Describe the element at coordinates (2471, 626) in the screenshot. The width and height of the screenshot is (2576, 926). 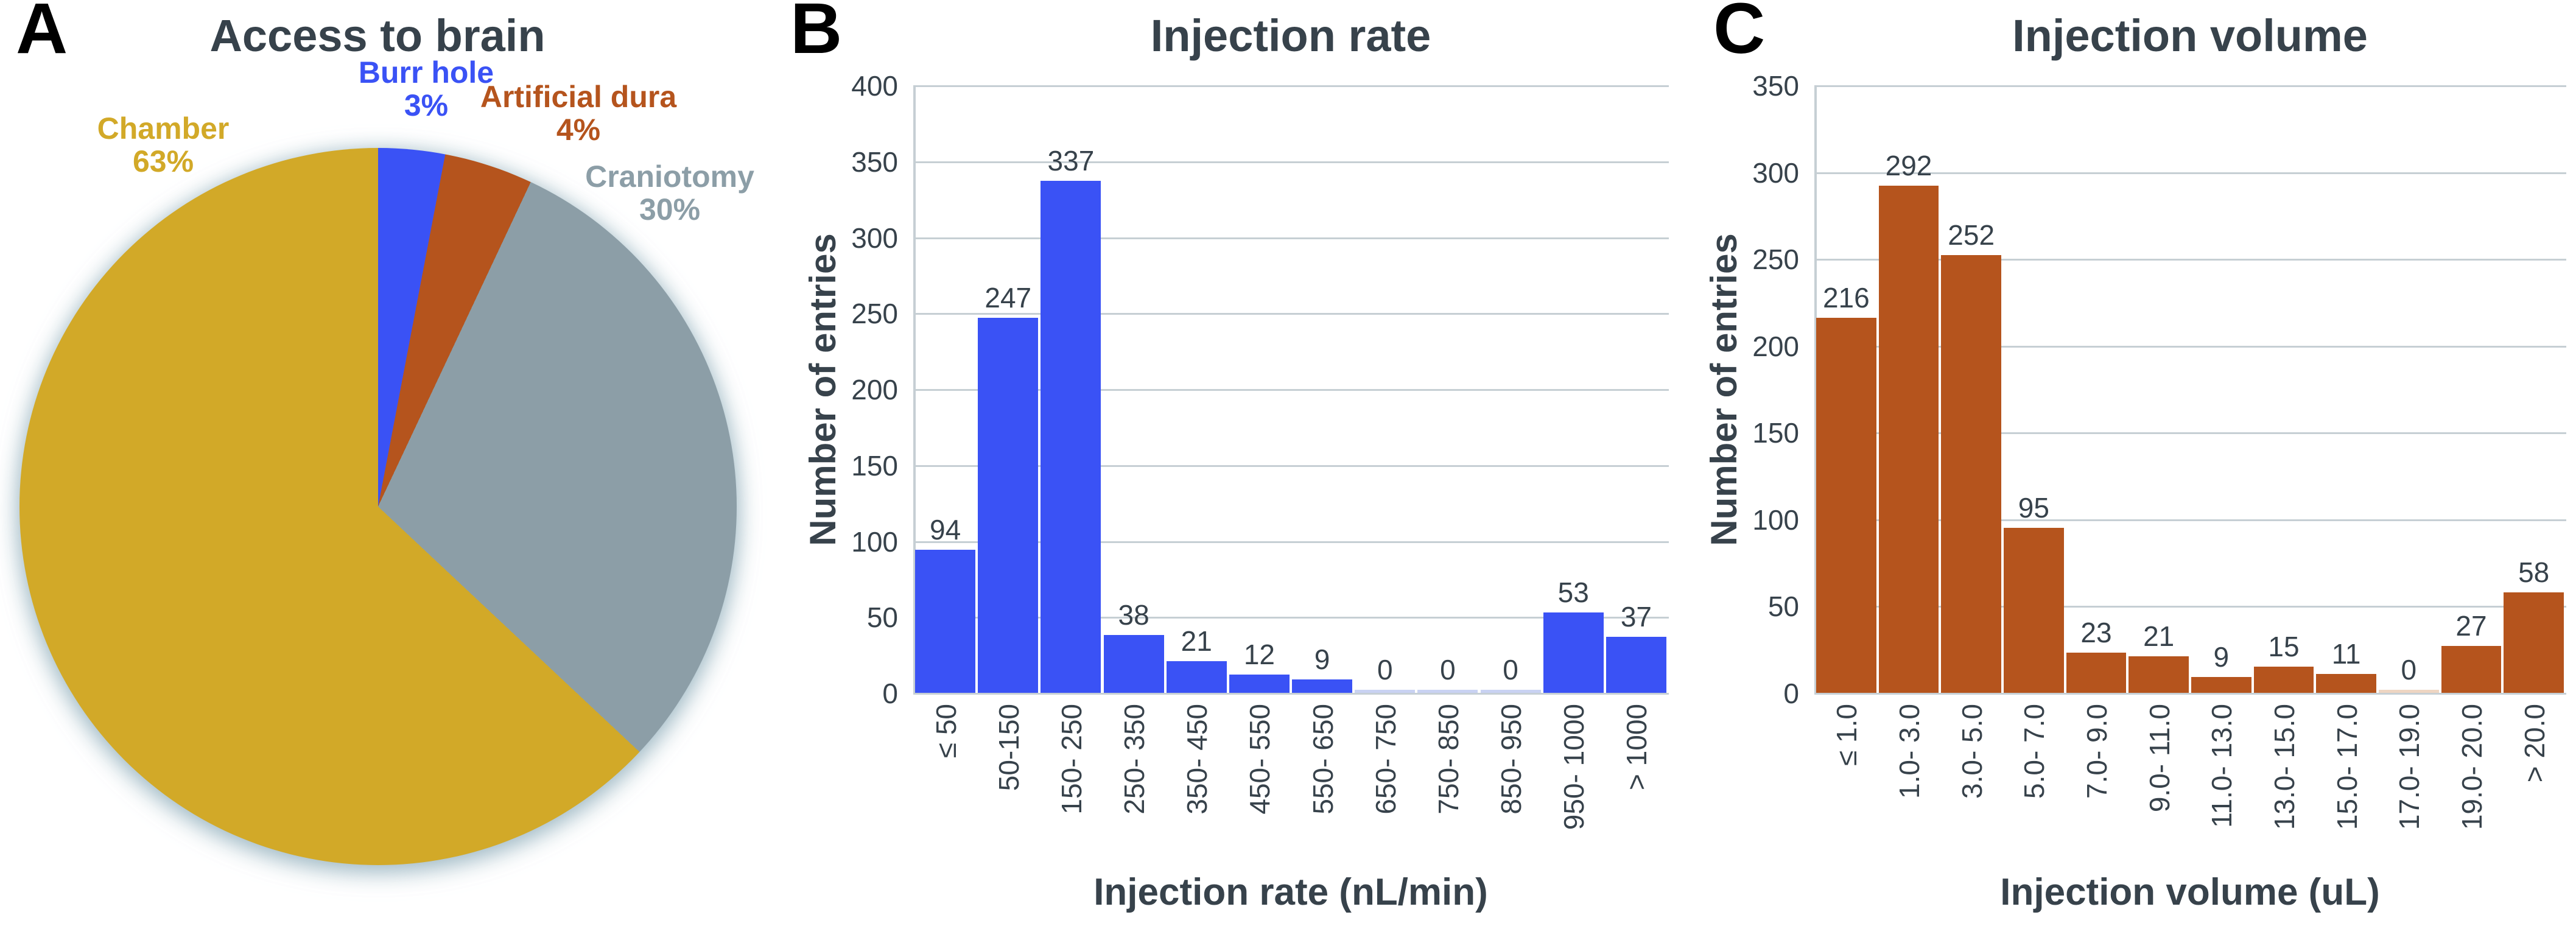
I see `bar-value-label: 27` at that location.